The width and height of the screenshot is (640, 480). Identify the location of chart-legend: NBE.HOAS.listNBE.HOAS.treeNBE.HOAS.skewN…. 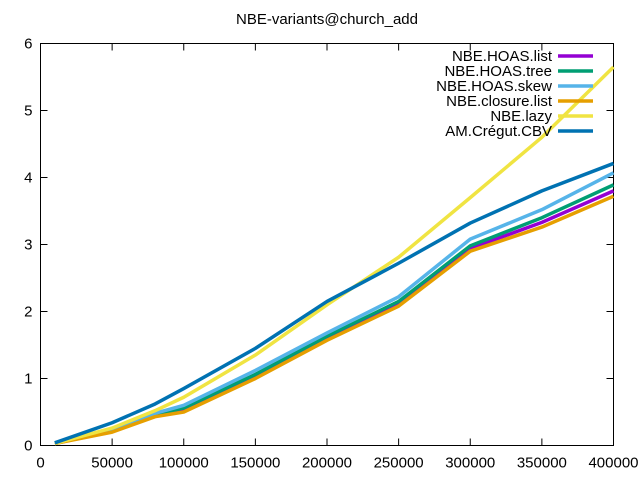
(514, 94).